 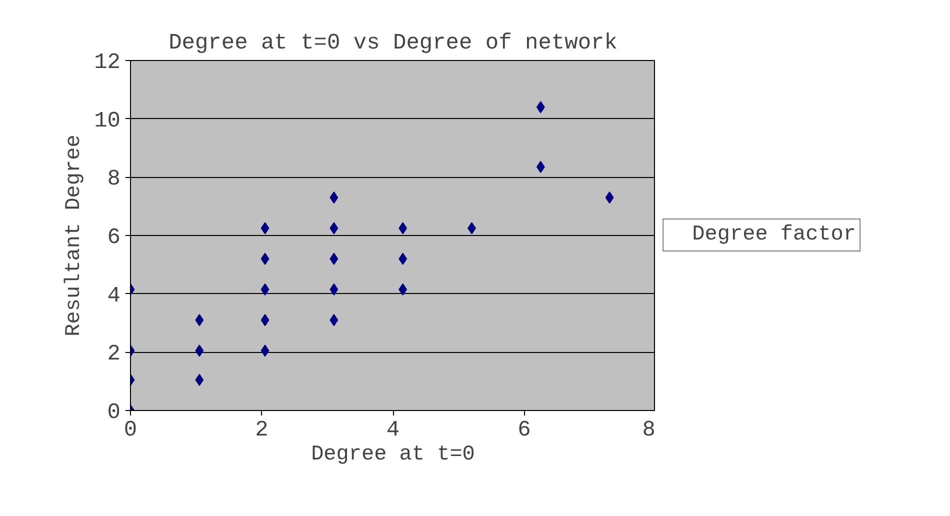 I want to click on x-tick-label: 0, so click(x=131, y=430).